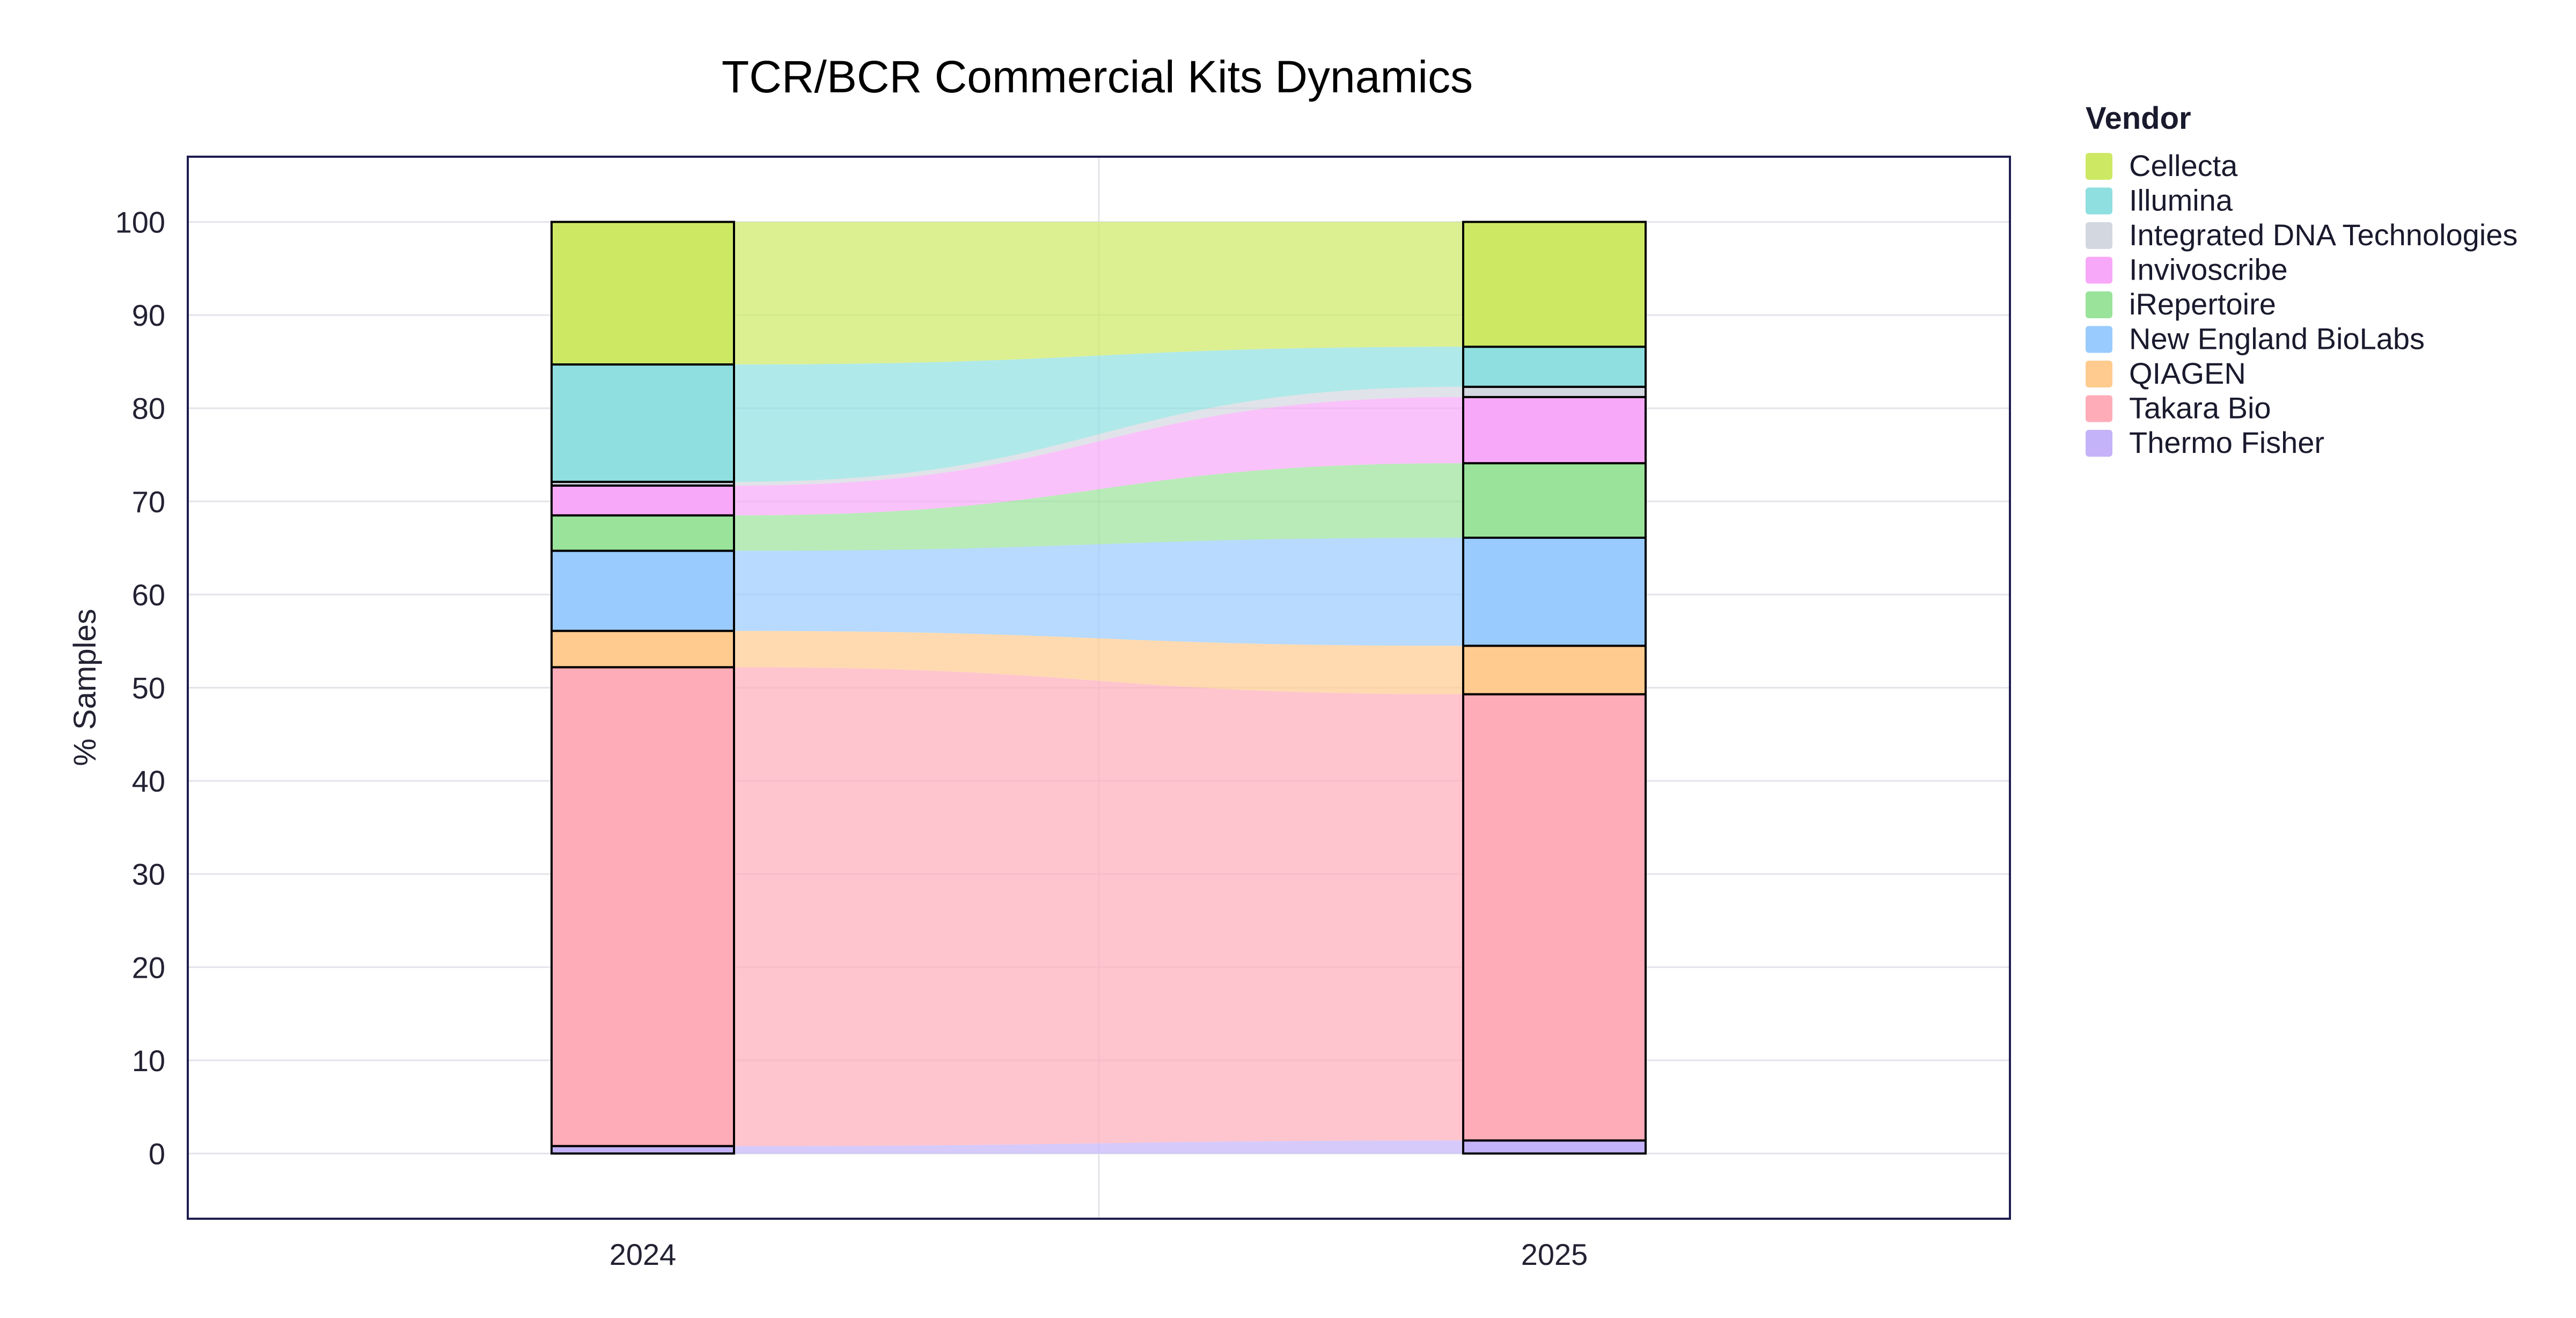  Describe the element at coordinates (643, 591) in the screenshot. I see `bar-segment-2024-new-england-biolabs` at that location.